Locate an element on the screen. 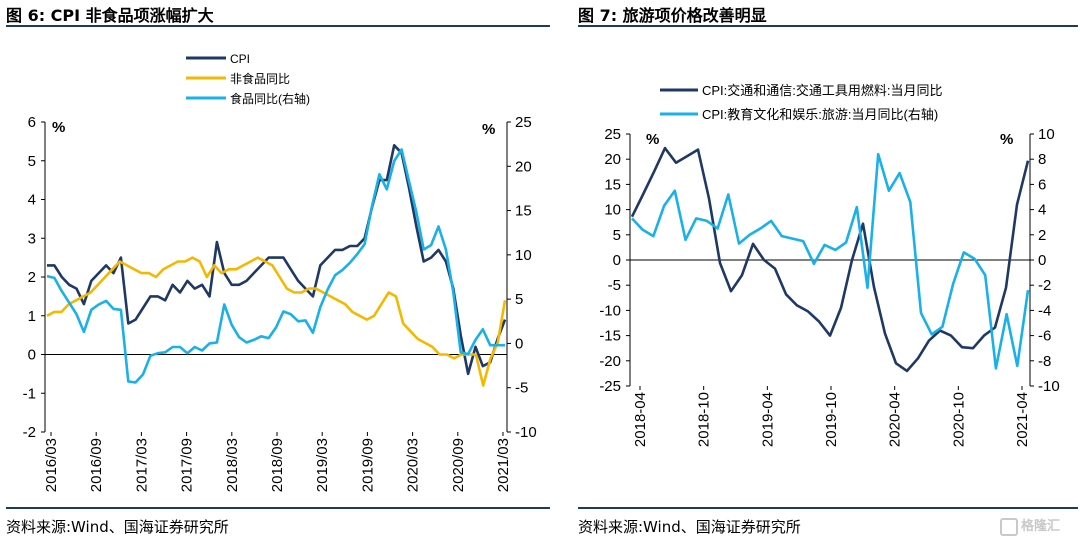 Image resolution: width=1080 pixels, height=544 pixels. y-tick-label: 25 is located at coordinates (612, 134).